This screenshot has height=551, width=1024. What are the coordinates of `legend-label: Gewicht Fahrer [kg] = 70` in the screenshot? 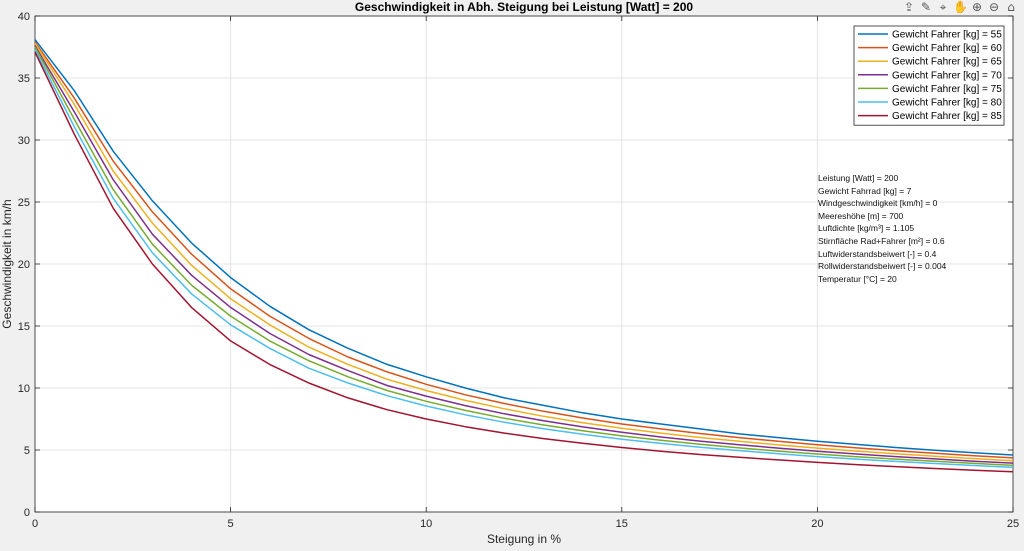 It's located at (947, 75).